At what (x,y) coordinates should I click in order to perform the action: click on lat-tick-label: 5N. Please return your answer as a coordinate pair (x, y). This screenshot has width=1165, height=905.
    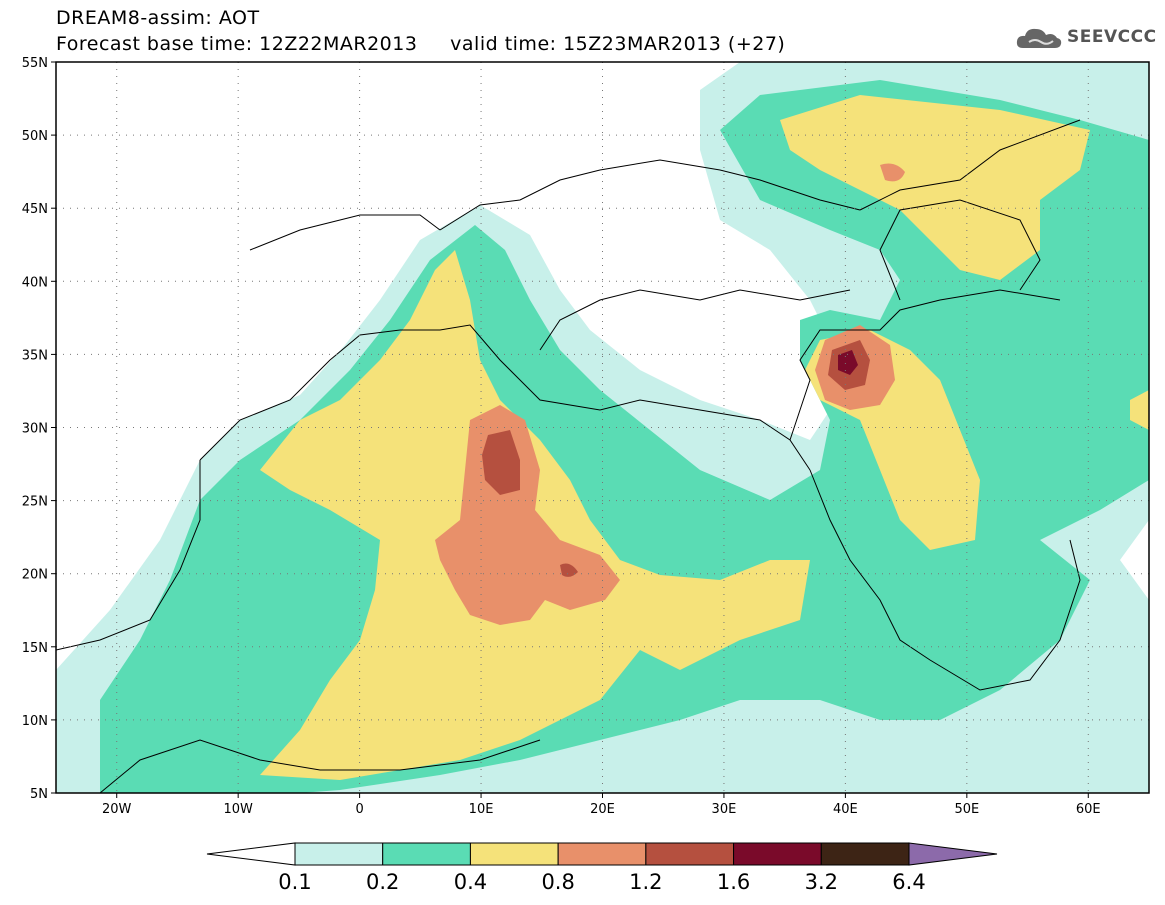
    Looking at the image, I should click on (39, 794).